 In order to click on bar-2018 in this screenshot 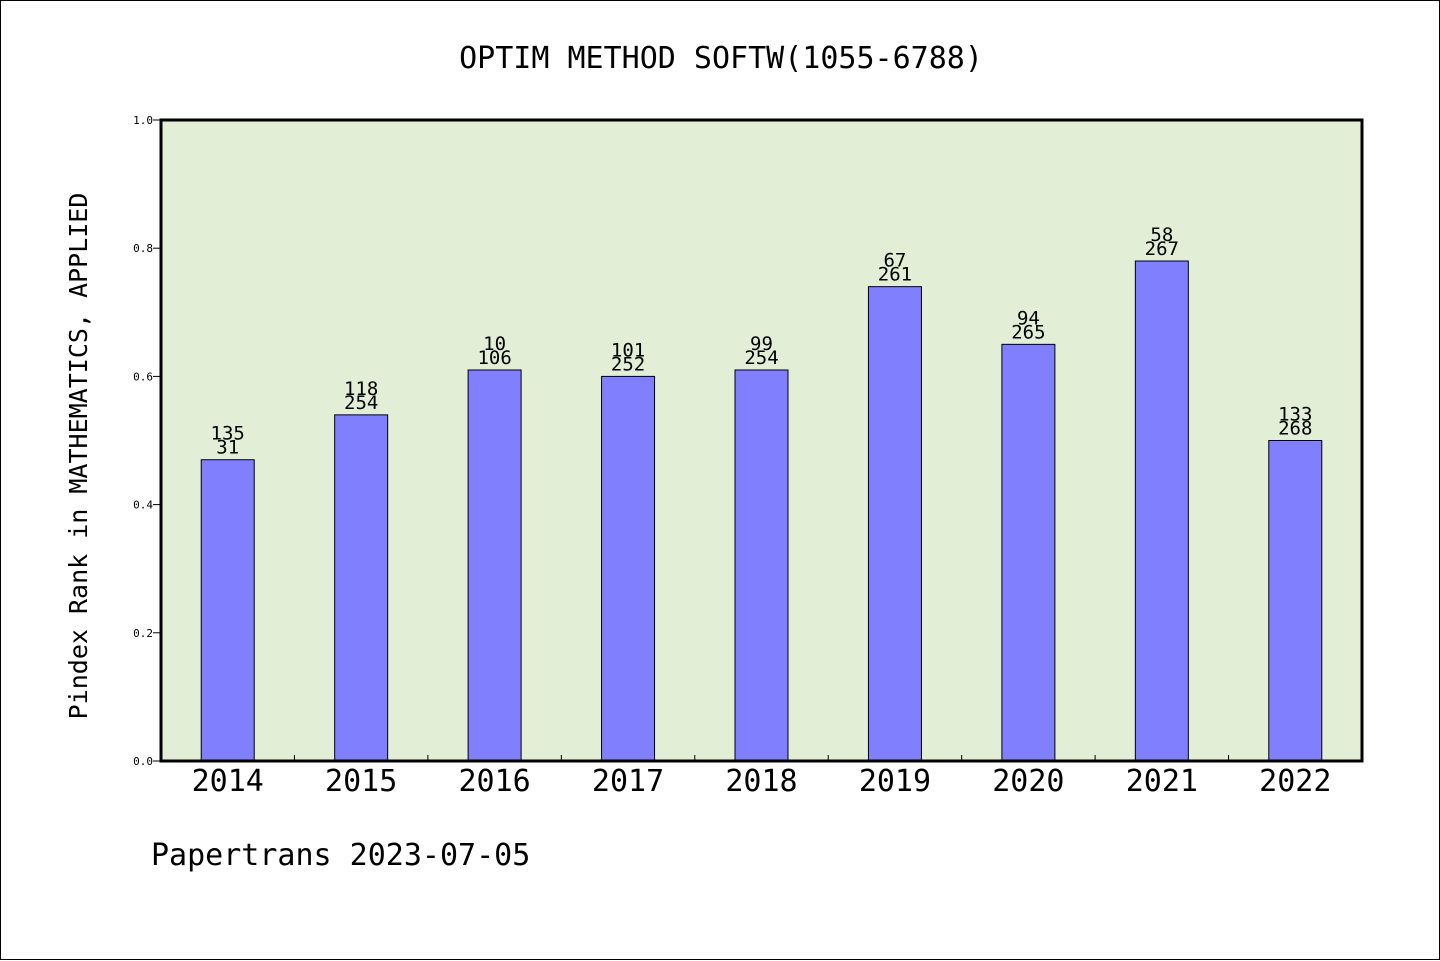, I will do `click(761, 565)`.